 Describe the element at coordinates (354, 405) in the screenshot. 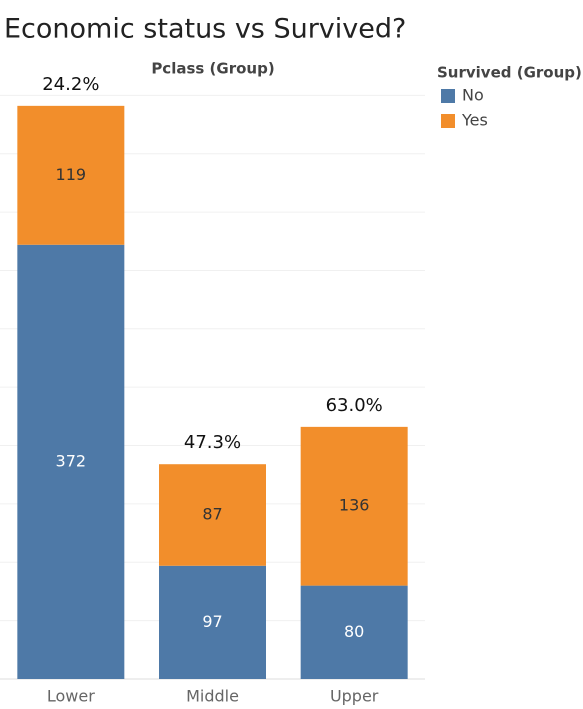

I see `rate-label: 63.0%` at that location.